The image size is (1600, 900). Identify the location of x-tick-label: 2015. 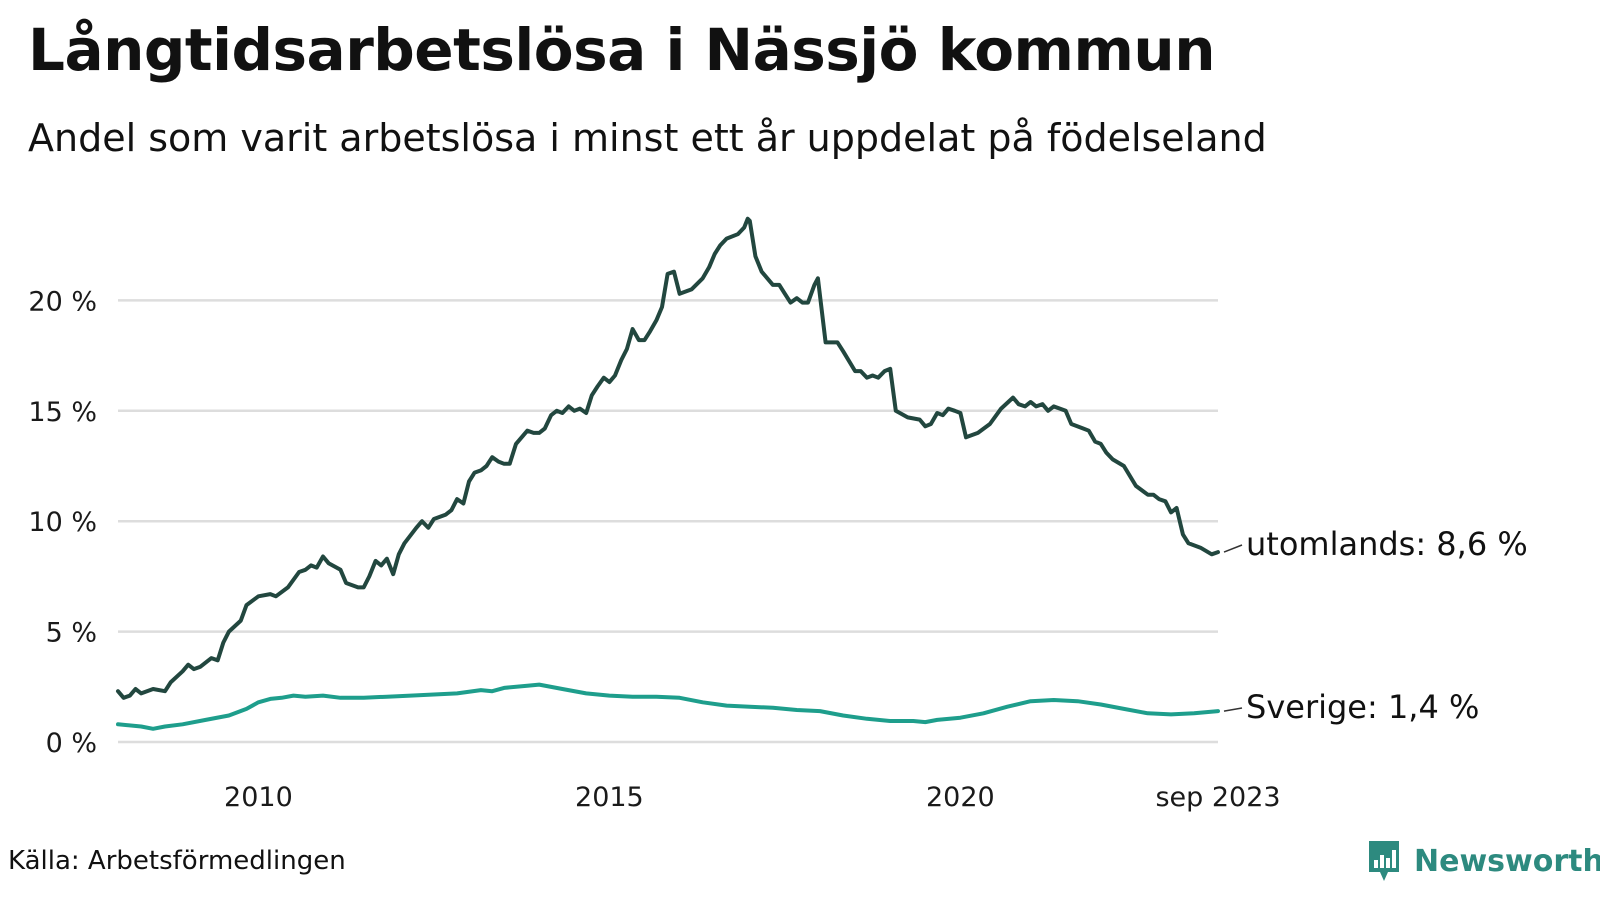
(609, 797).